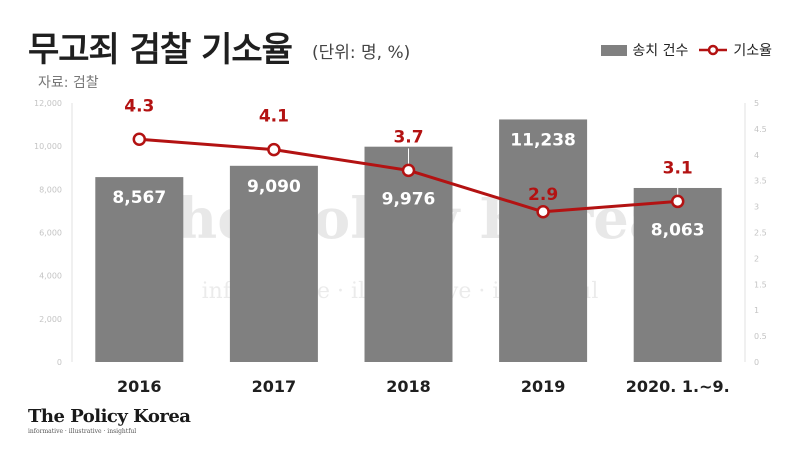  I want to click on right-tick-label: 0, so click(756, 362).